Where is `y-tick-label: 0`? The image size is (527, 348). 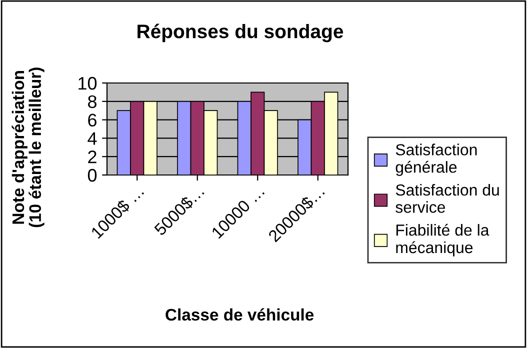 y-tick-label: 0 is located at coordinates (92, 175).